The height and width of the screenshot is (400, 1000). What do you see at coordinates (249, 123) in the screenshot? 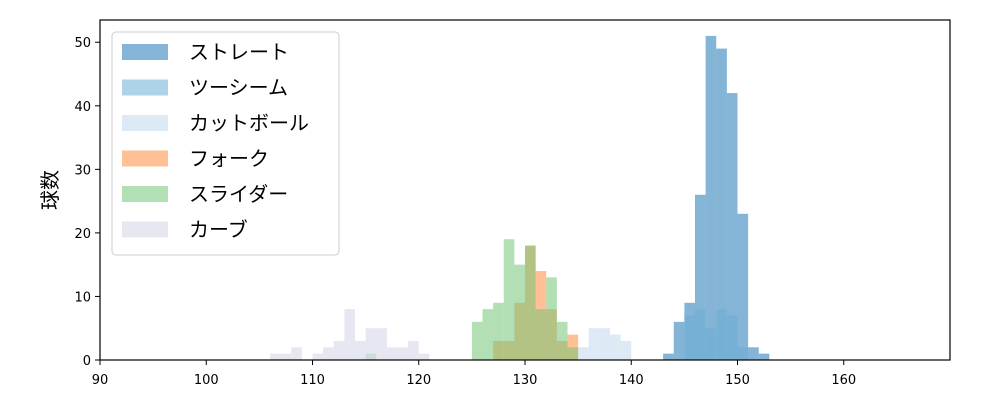
I see `legend-label: カットボール` at bounding box center [249, 123].